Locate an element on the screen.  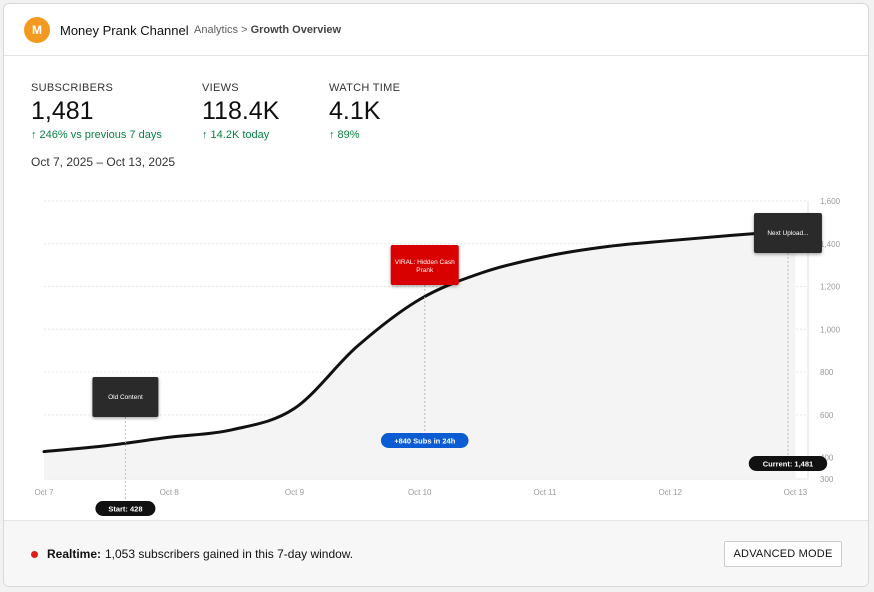
y-tick-label: 600 is located at coordinates (827, 415).